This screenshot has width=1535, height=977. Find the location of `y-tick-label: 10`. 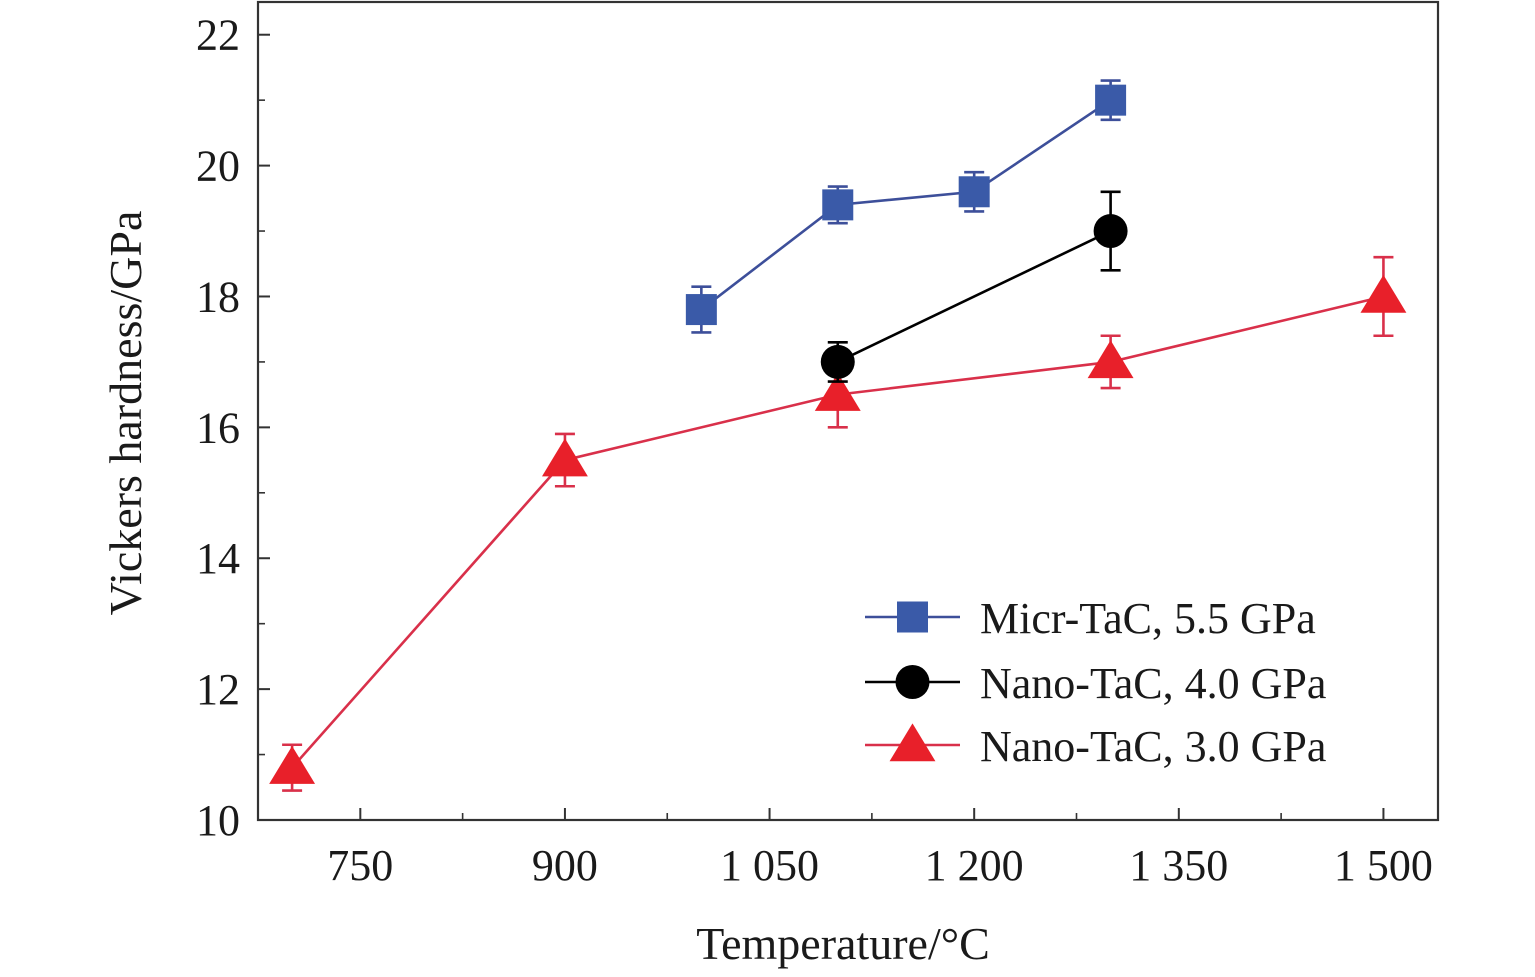

y-tick-label: 10 is located at coordinates (218, 820).